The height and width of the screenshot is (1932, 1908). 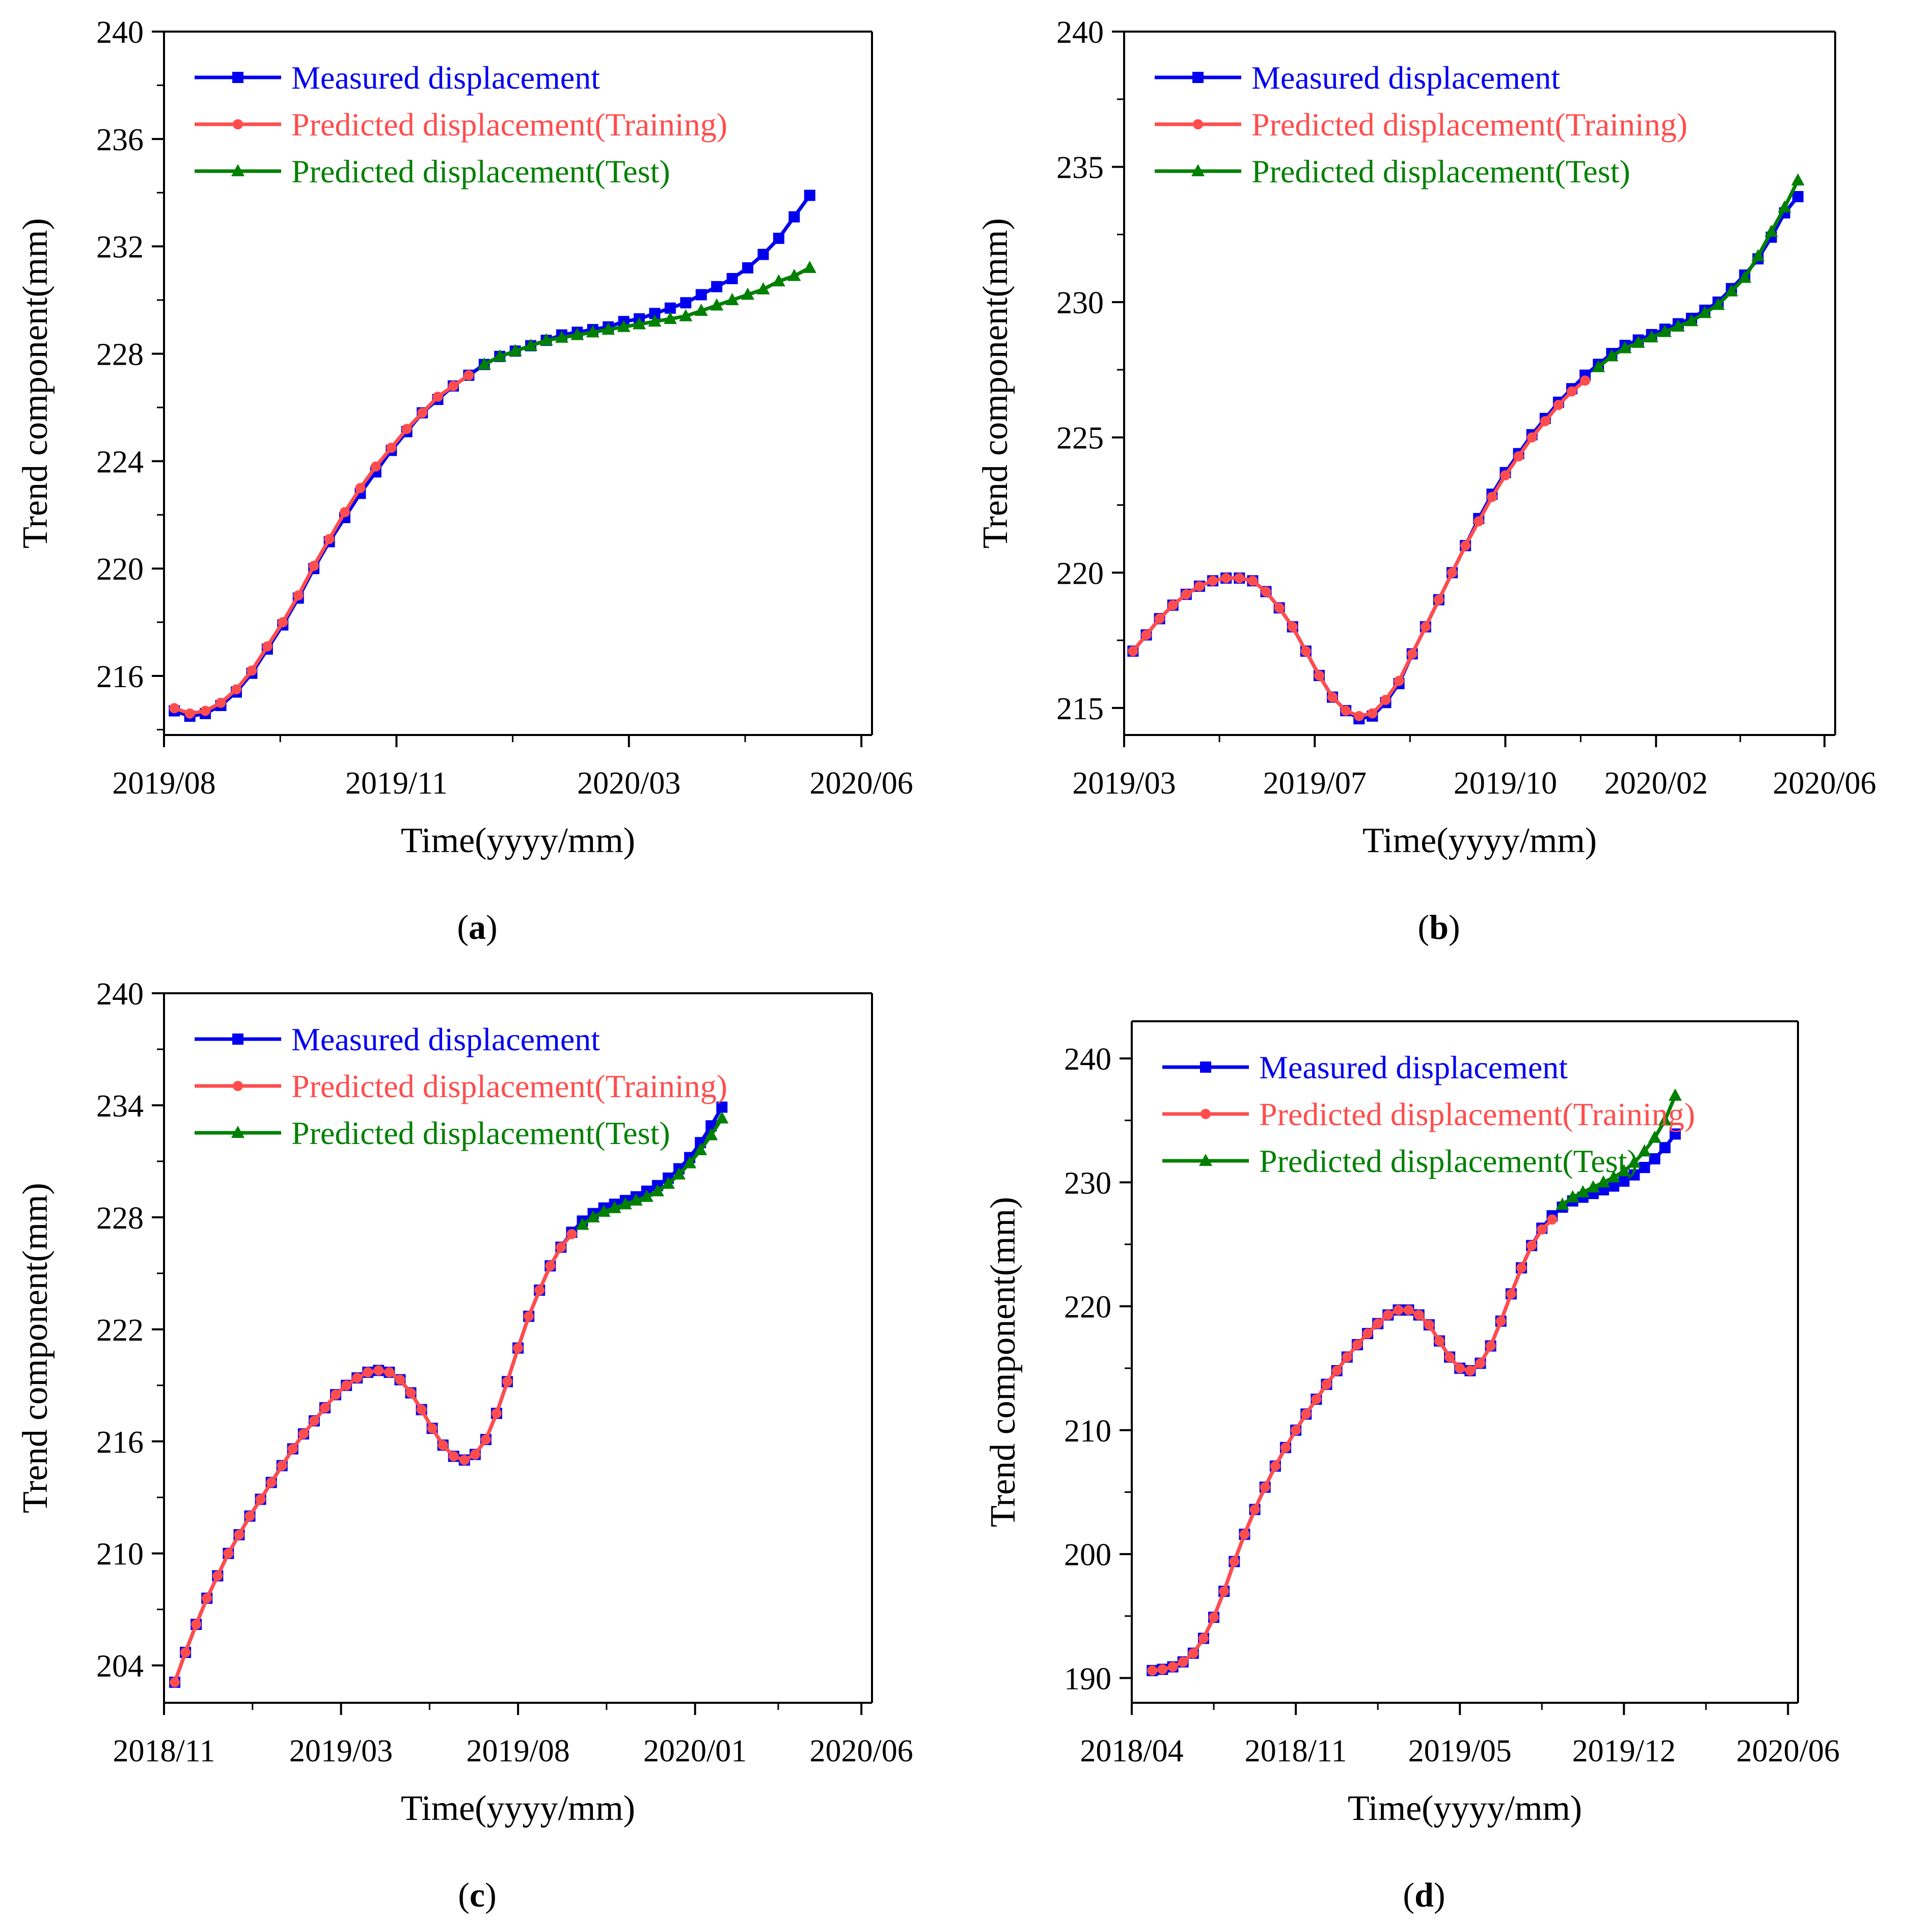 What do you see at coordinates (120, 1666) in the screenshot?
I see `y-tick-label: 204` at bounding box center [120, 1666].